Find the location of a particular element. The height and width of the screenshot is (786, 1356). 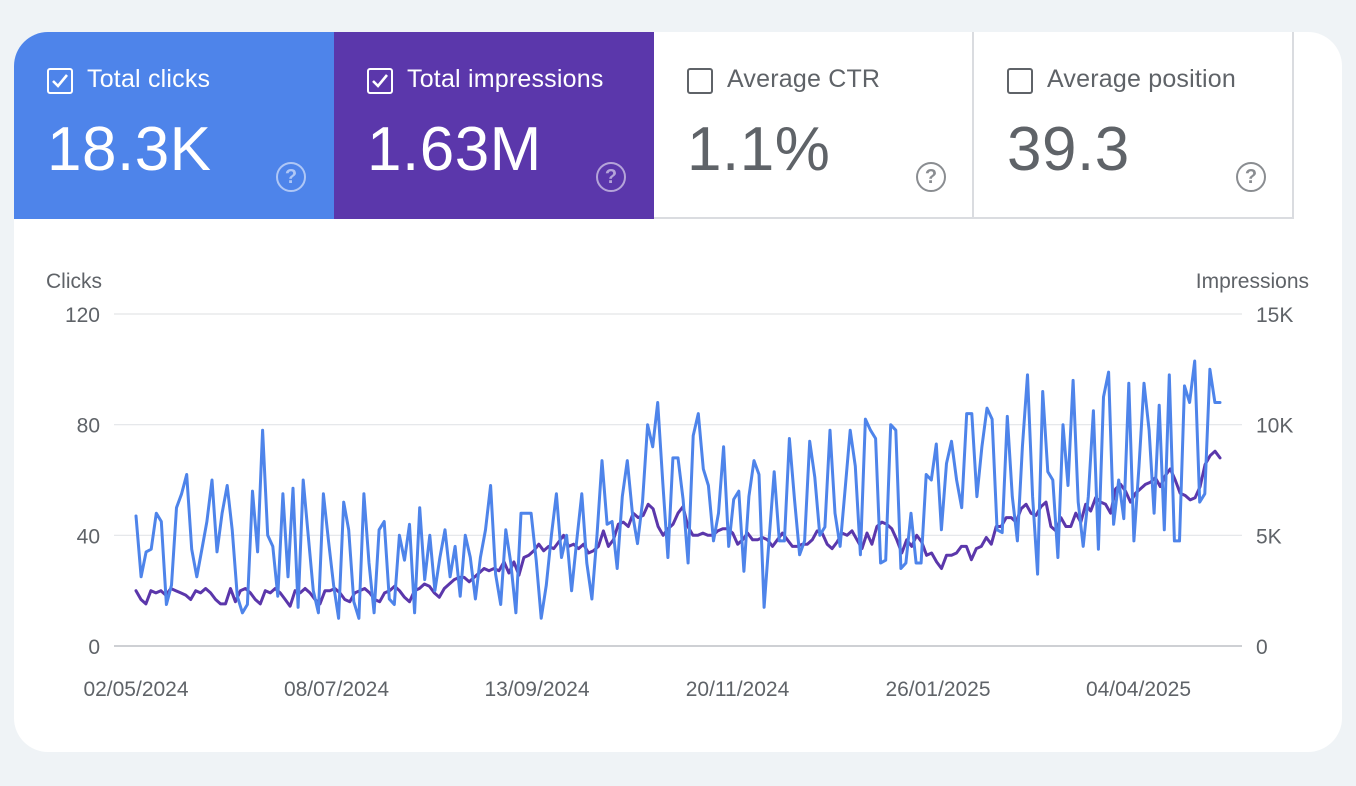

metric-label: Total clicks is located at coordinates (149, 79).